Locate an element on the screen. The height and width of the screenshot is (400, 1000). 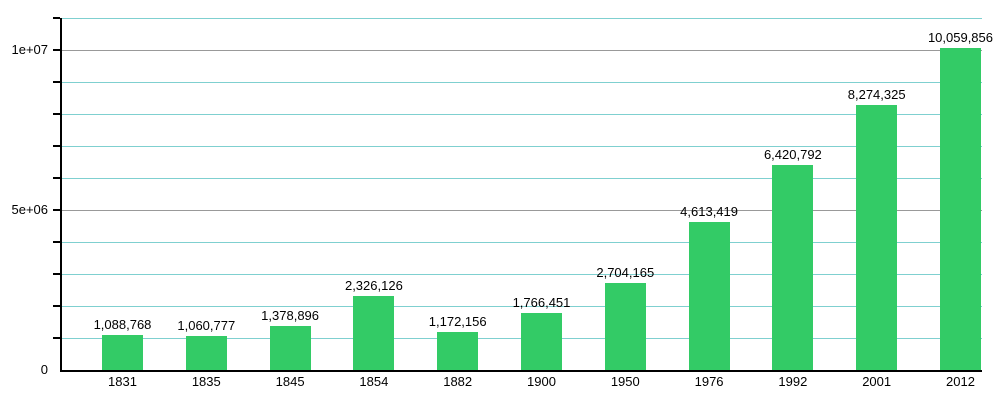
bar-group-1845: 1,378,896 is located at coordinates (290, 339).